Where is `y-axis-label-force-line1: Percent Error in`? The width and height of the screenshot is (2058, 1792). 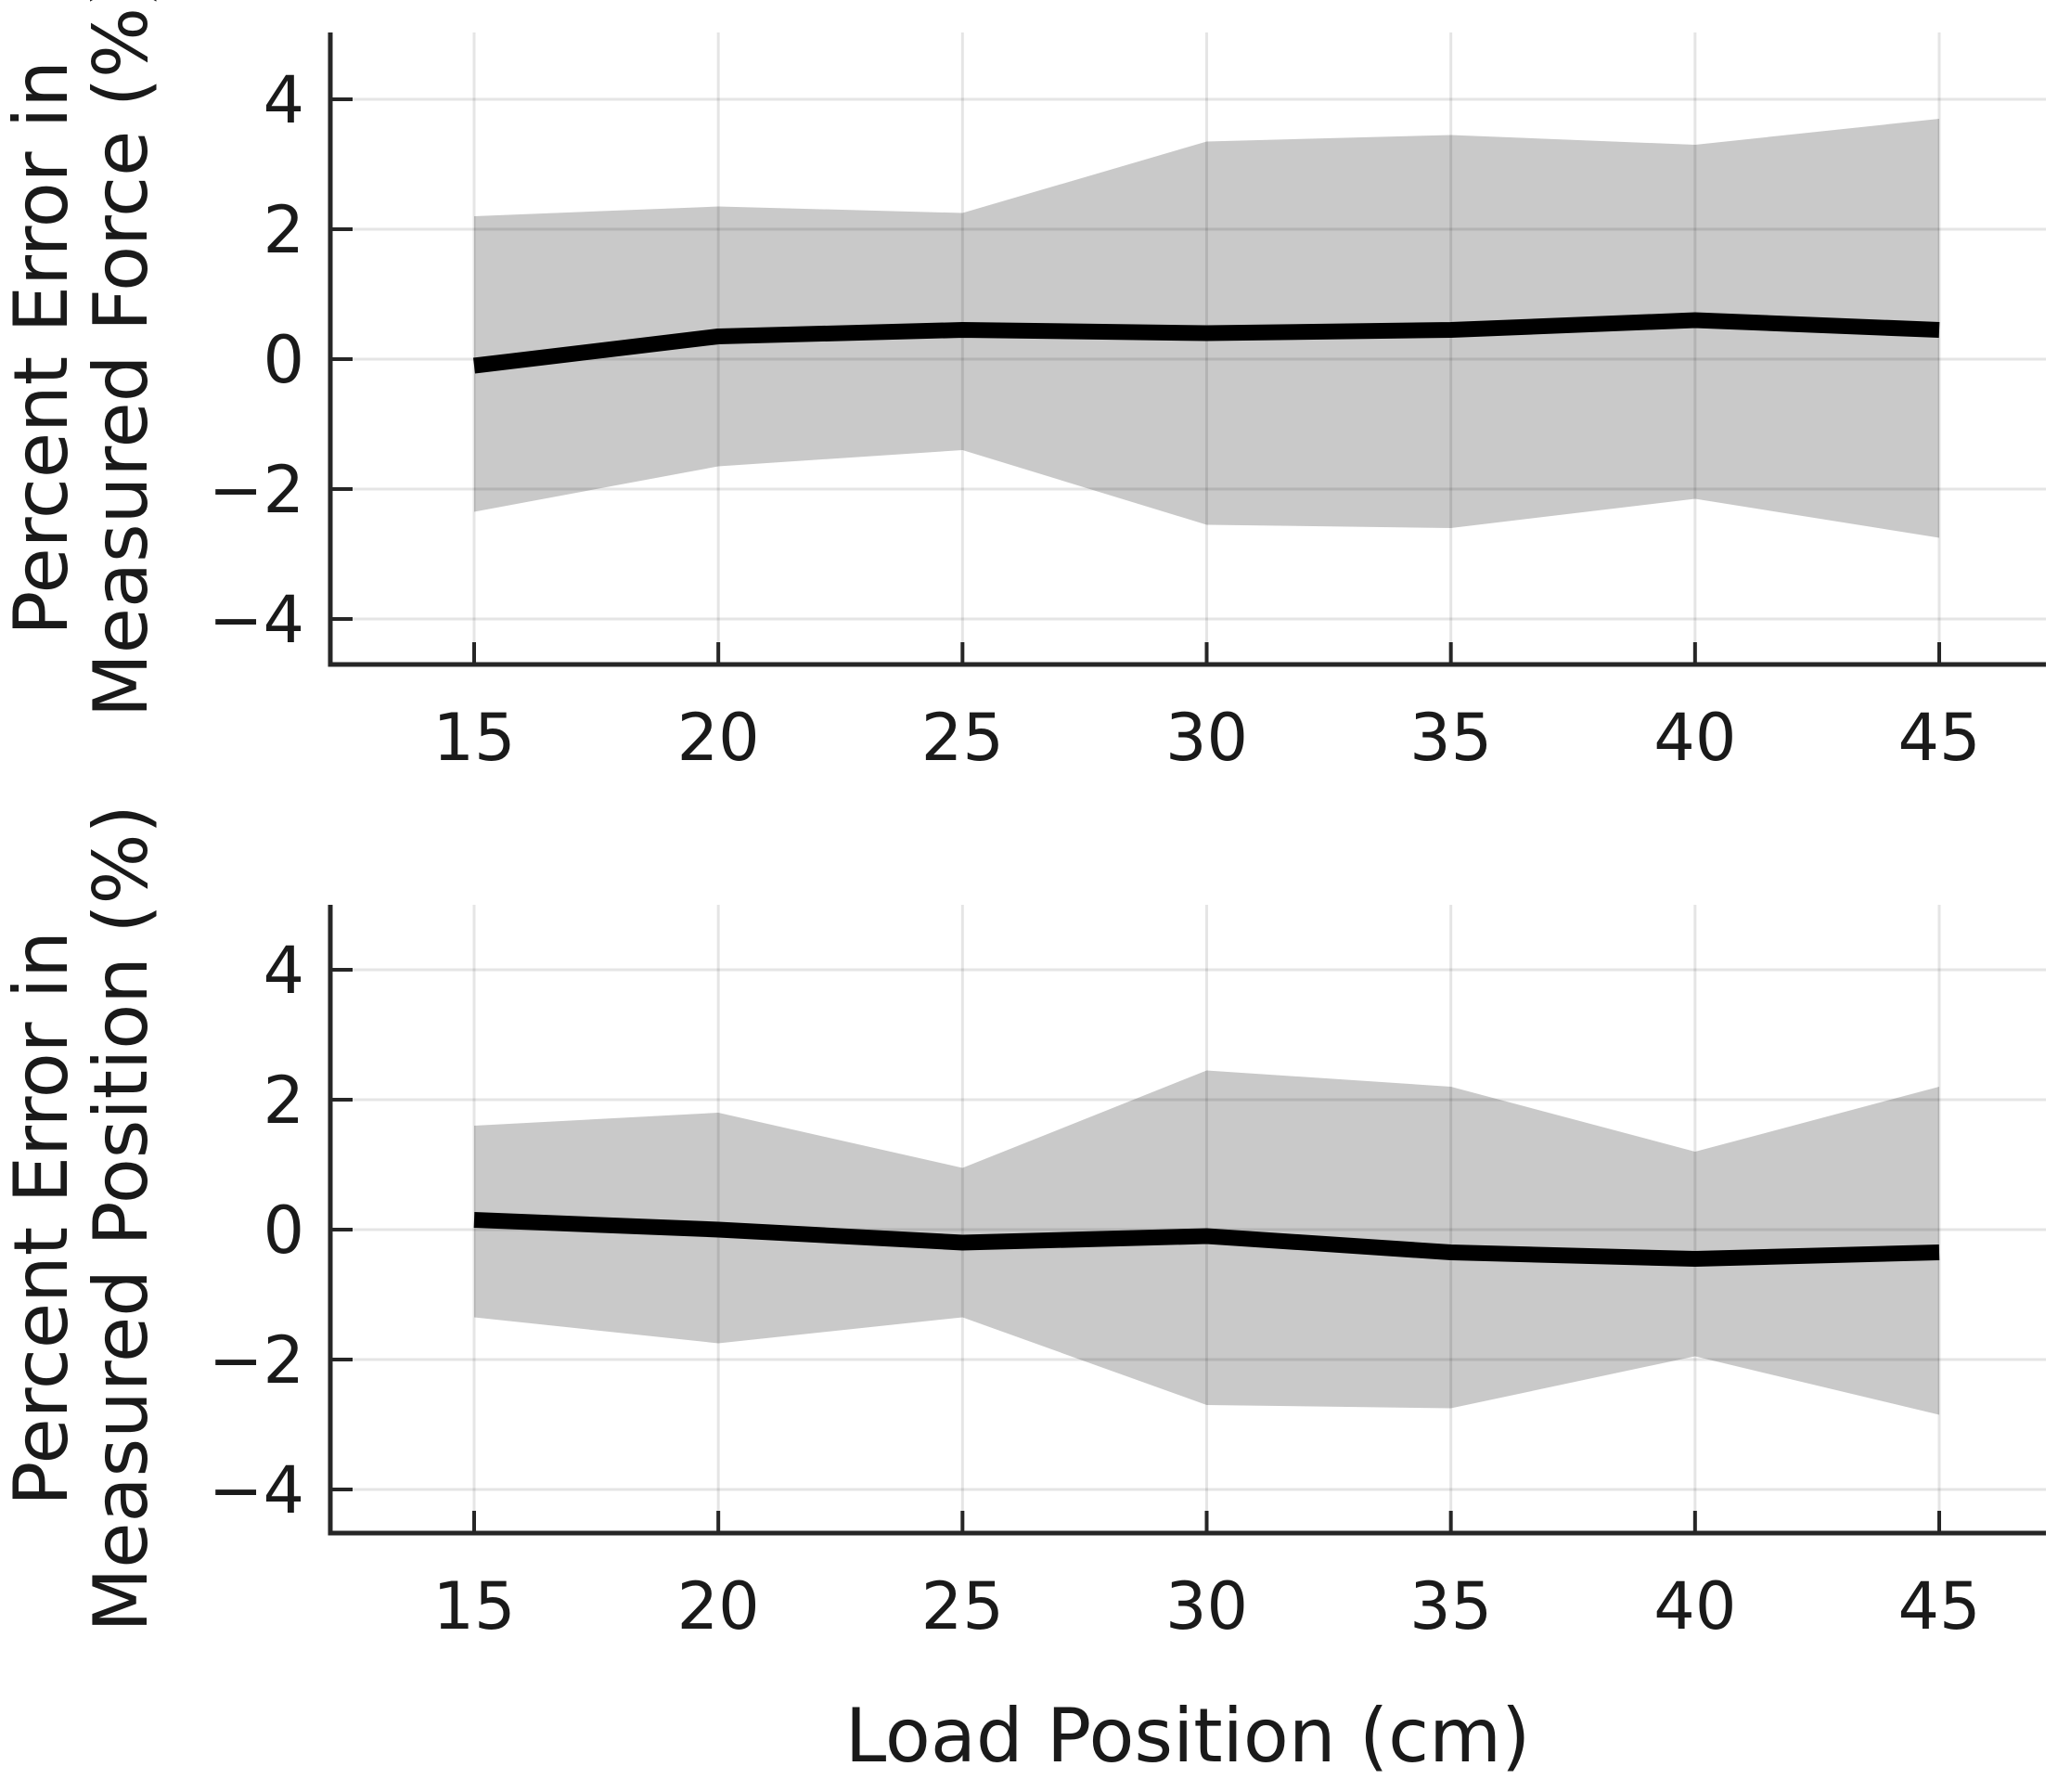 y-axis-label-force-line1: Percent Error in is located at coordinates (42, 348).